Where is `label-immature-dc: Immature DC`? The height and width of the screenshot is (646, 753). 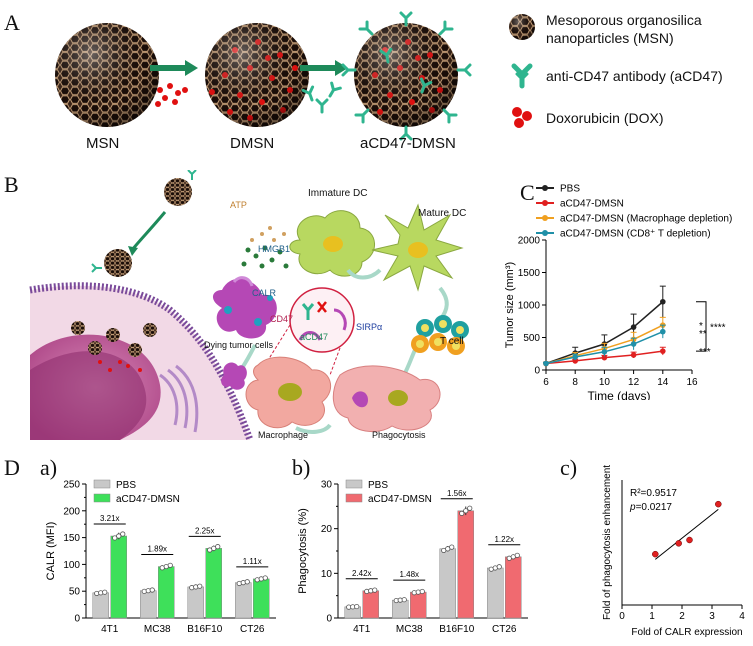 label-immature-dc: Immature DC is located at coordinates (338, 193).